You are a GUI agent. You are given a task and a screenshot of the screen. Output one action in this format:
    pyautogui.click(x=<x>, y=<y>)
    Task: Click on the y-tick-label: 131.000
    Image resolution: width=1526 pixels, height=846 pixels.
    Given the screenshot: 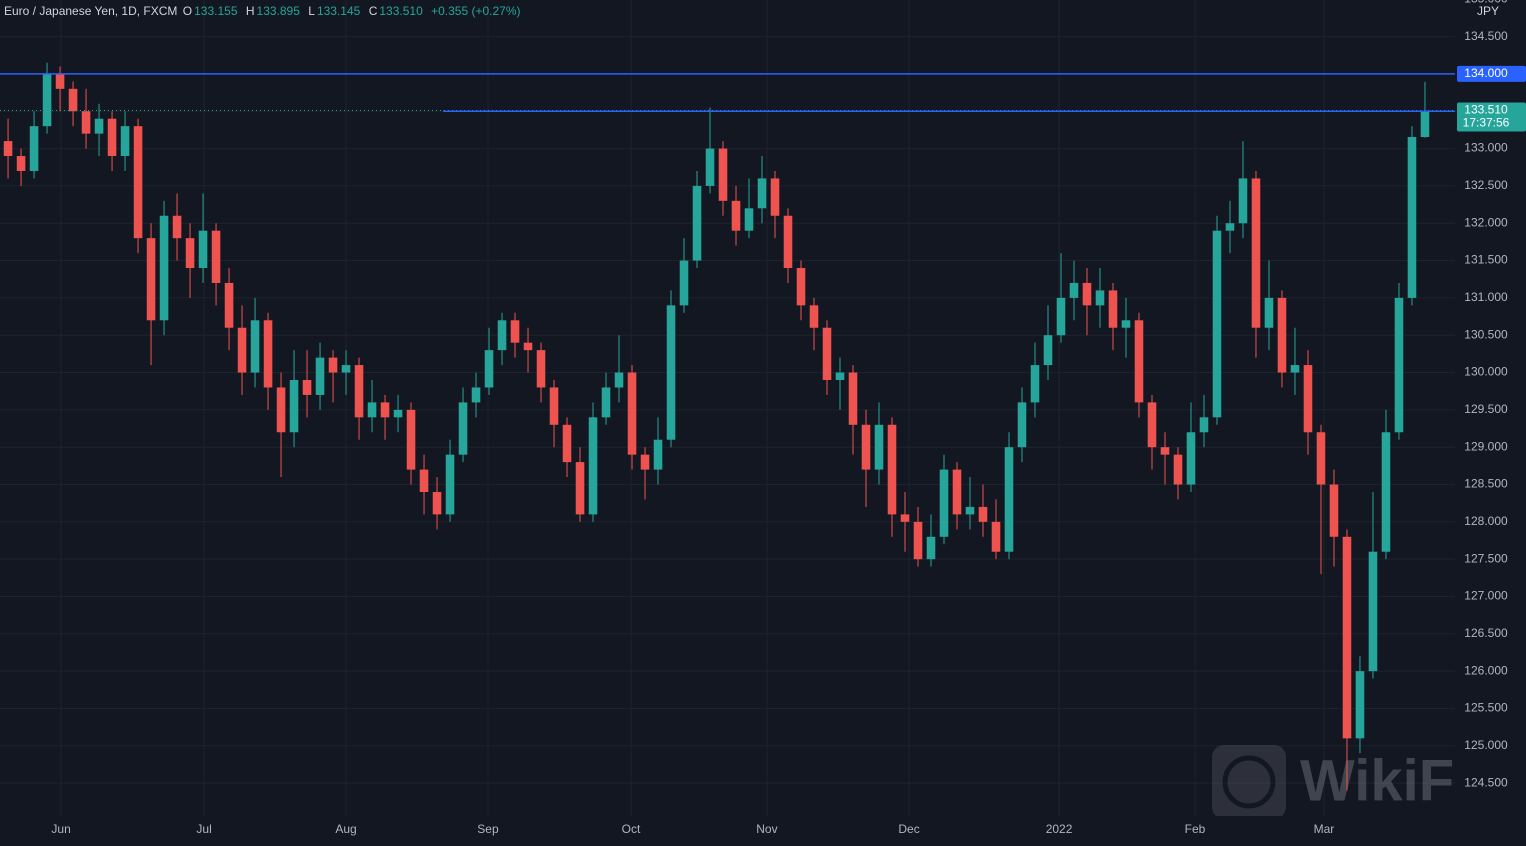 What is the action you would take?
    pyautogui.click(x=1486, y=297)
    